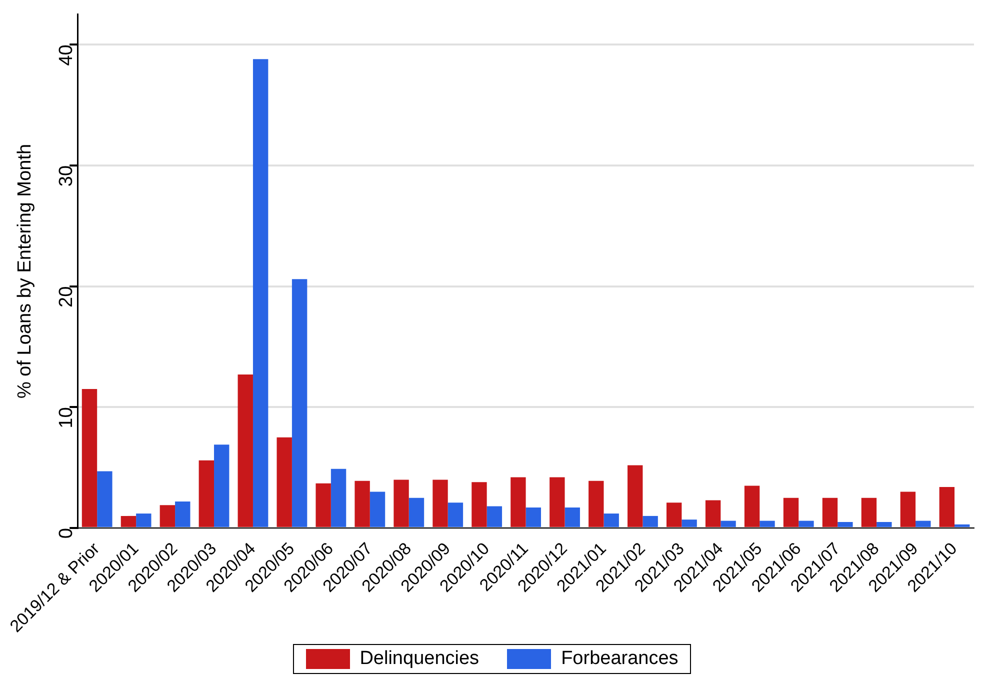  I want to click on y-tick-label: 10, so click(66, 417).